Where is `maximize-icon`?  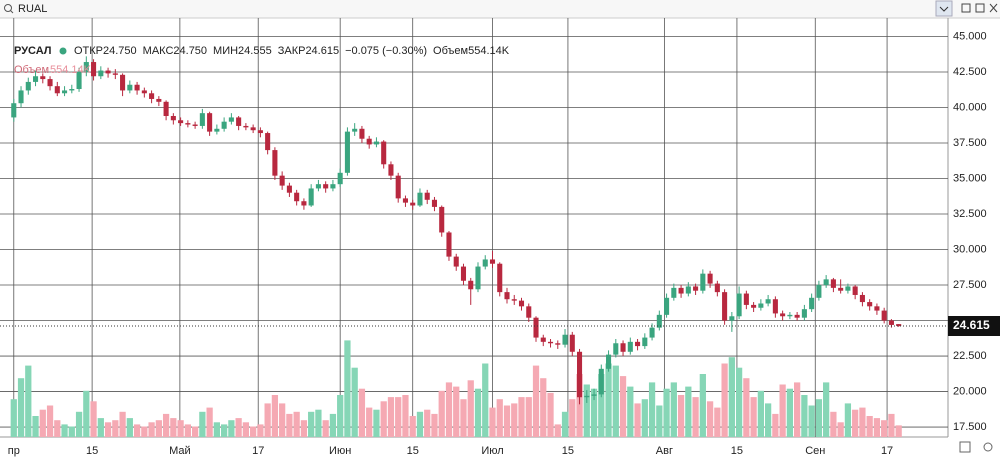 maximize-icon is located at coordinates (980, 8).